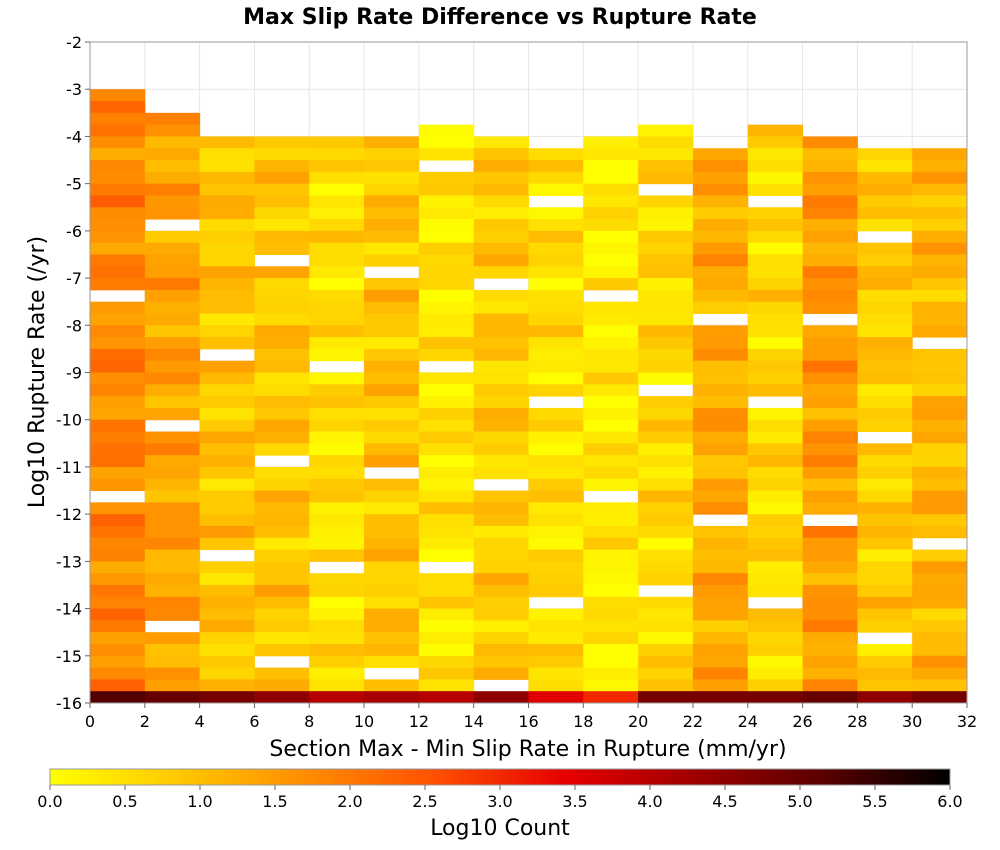 Image resolution: width=1000 pixels, height=850 pixels. What do you see at coordinates (364, 721) in the screenshot?
I see `x-tick-label: 10` at bounding box center [364, 721].